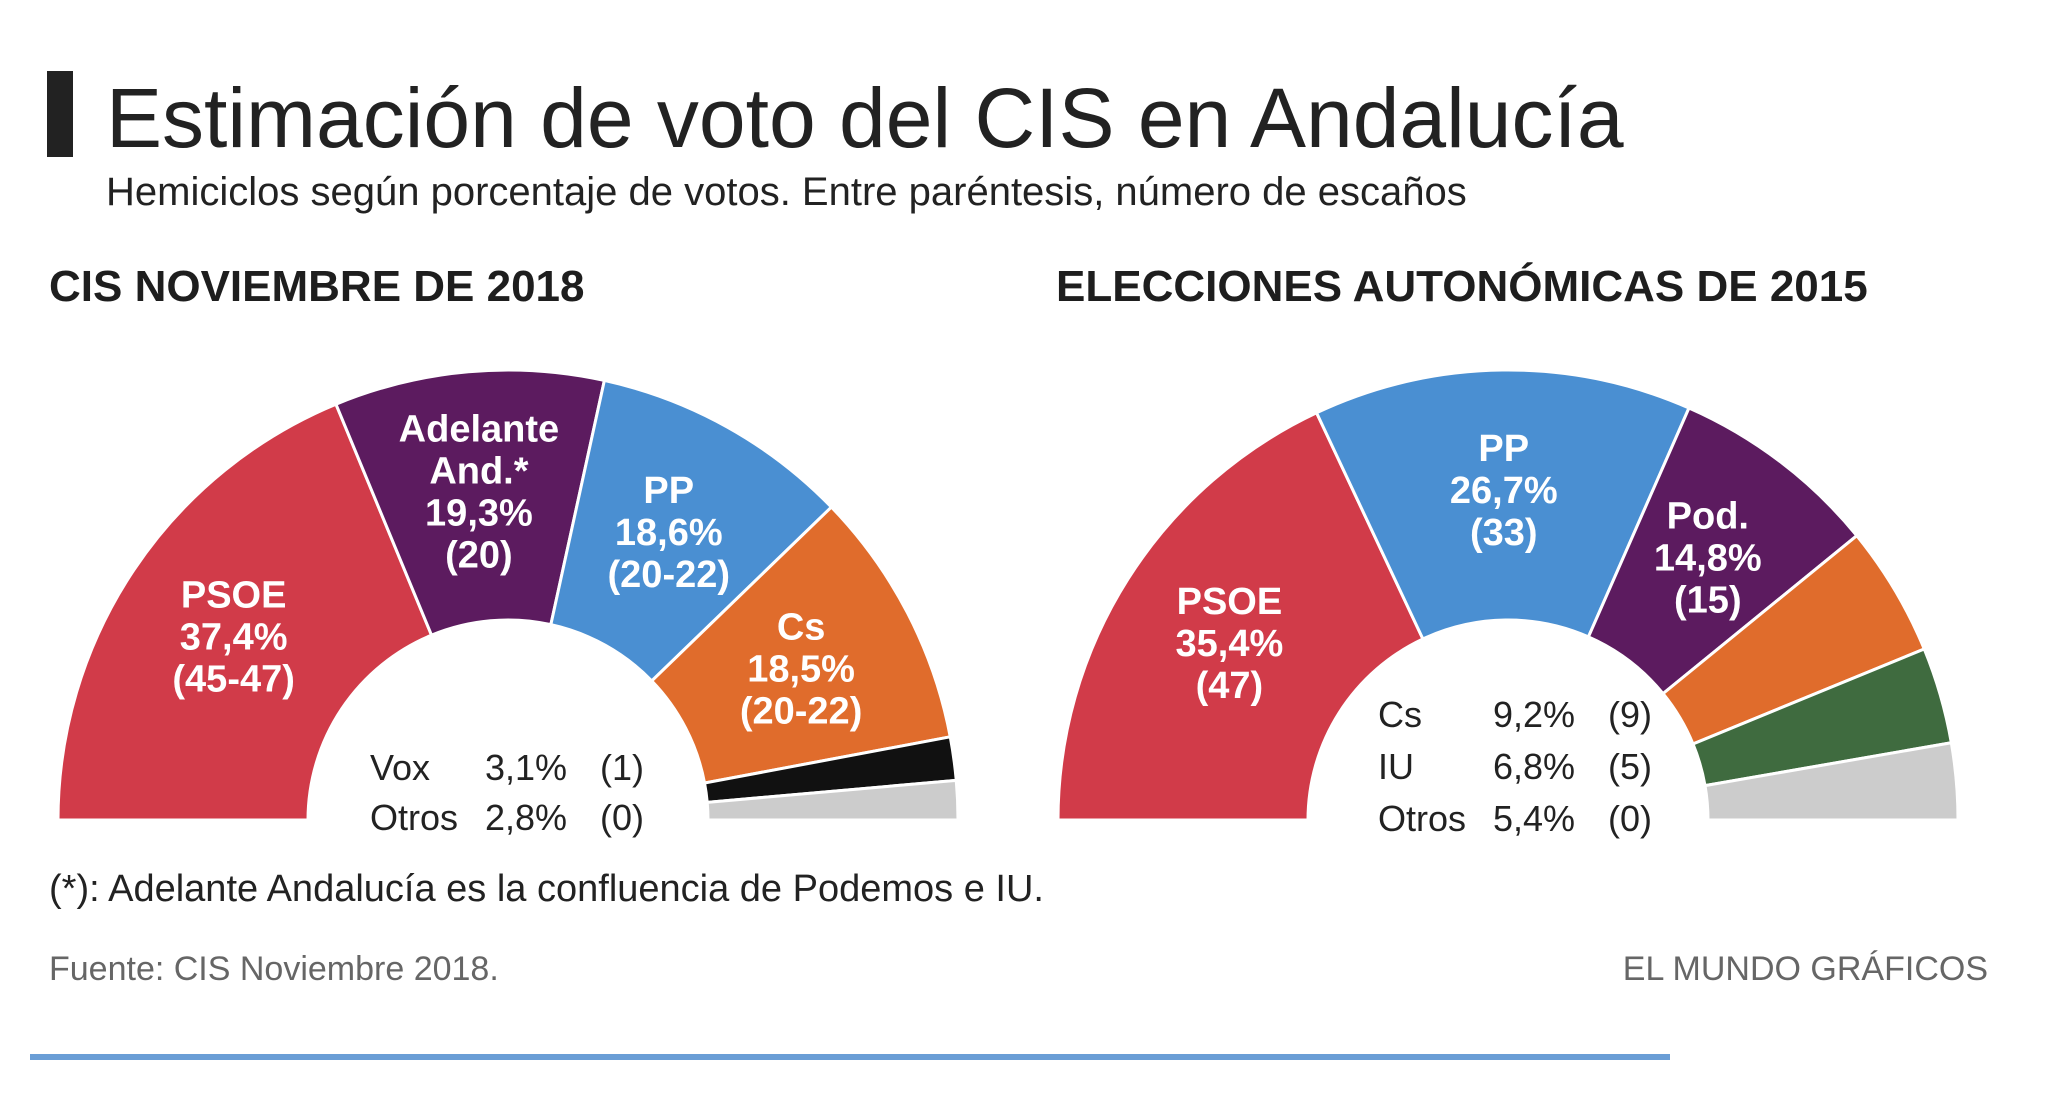  Describe the element at coordinates (1630, 766) in the screenshot. I see `inner-legend-seats-iu: (5)` at that location.